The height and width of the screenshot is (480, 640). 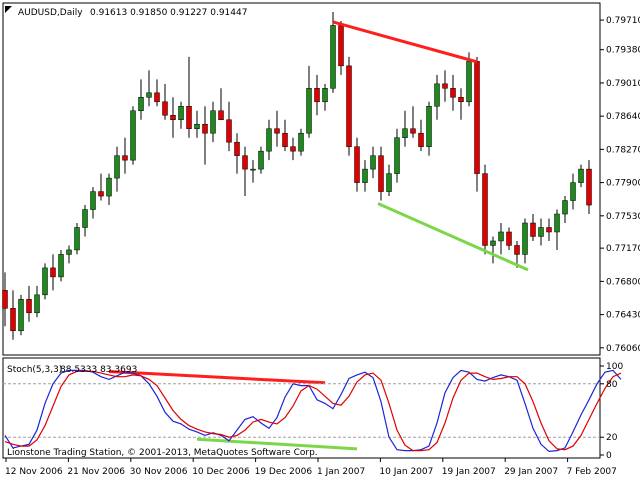 I want to click on time-tick-label: 1 Jan 2007, so click(x=341, y=472).